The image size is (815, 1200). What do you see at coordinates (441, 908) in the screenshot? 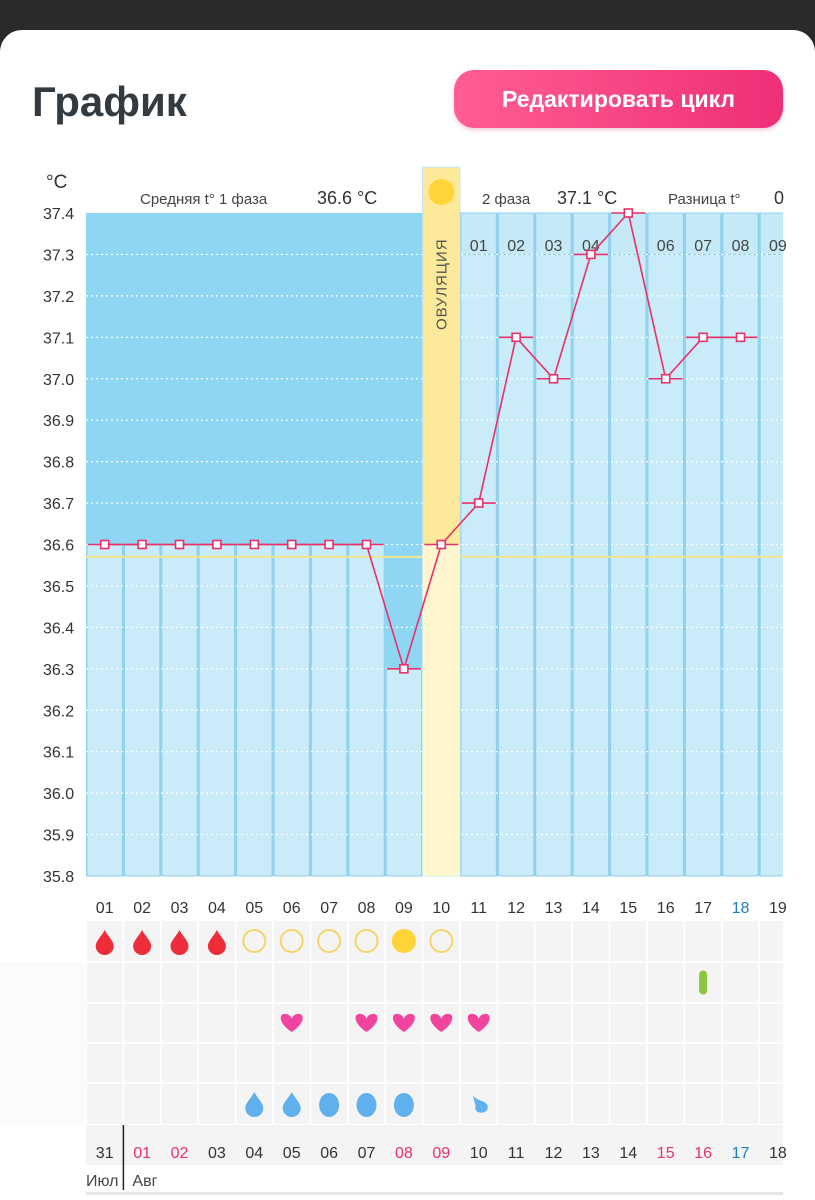
I see `cycle-day-label: 10` at bounding box center [441, 908].